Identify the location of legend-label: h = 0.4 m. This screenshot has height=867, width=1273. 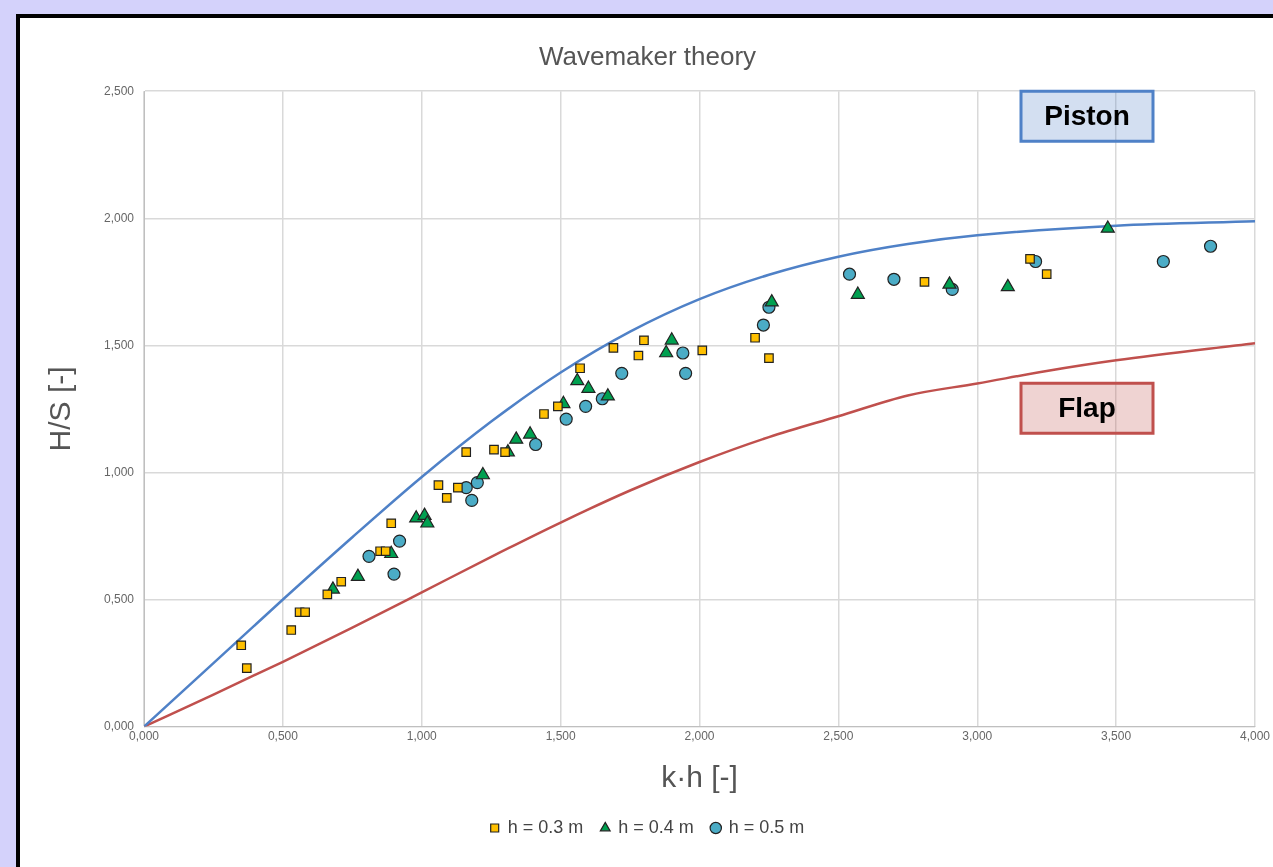
(656, 826).